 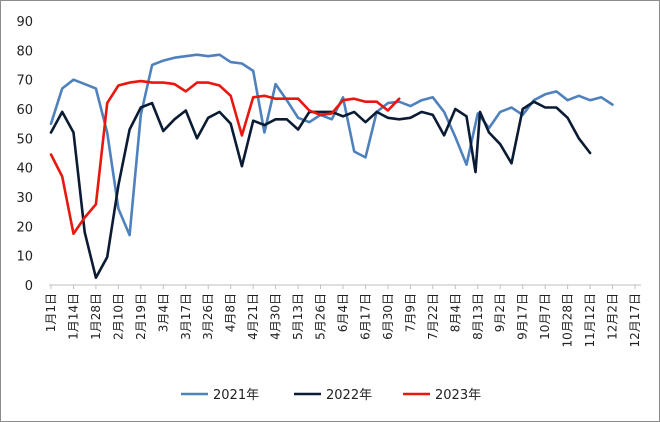 I want to click on x-tick-label: 1月1日, so click(x=51, y=312).